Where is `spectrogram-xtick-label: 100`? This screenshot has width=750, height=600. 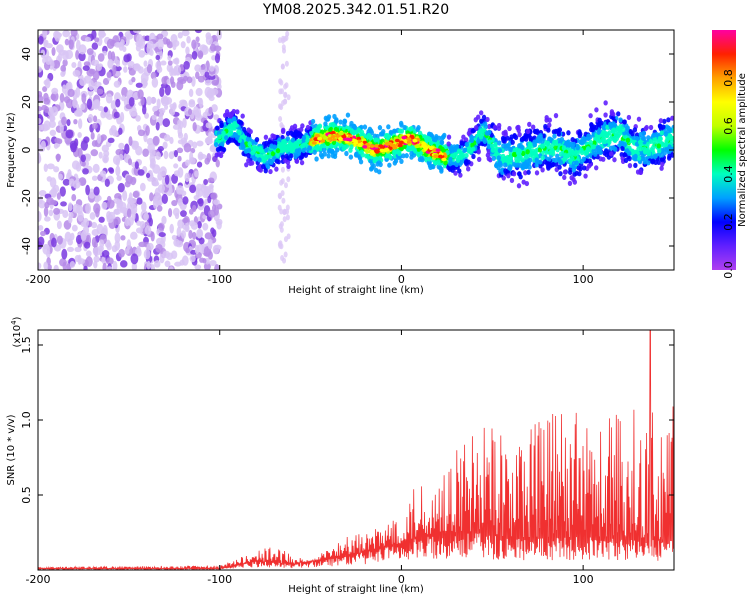
spectrogram-xtick-label: 100 is located at coordinates (583, 279).